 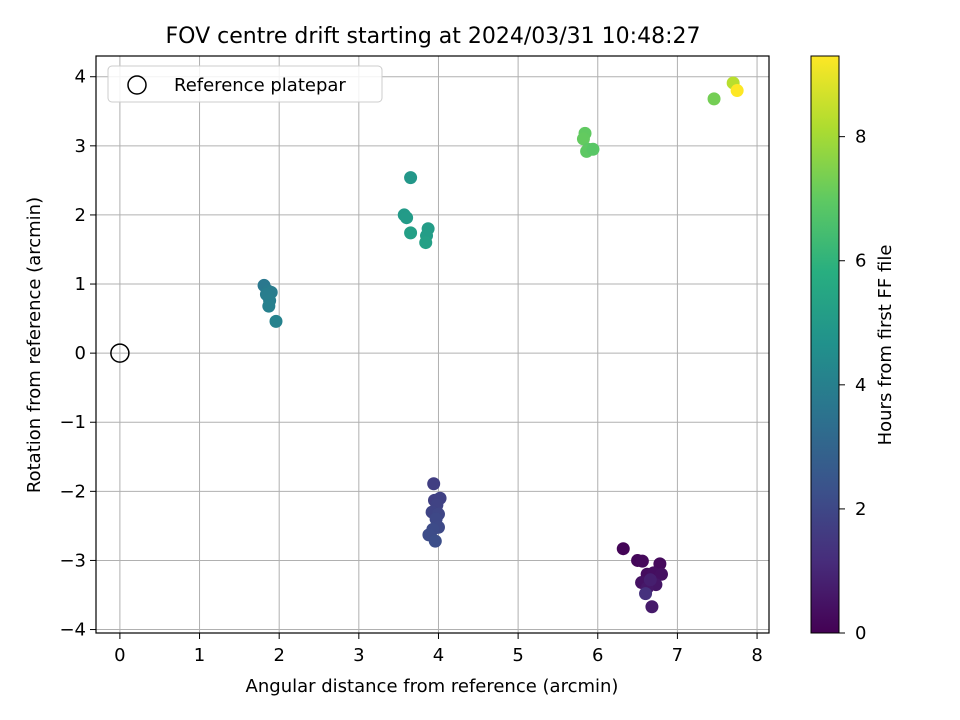 I want to click on y-tick-label: 2, so click(x=80, y=215).